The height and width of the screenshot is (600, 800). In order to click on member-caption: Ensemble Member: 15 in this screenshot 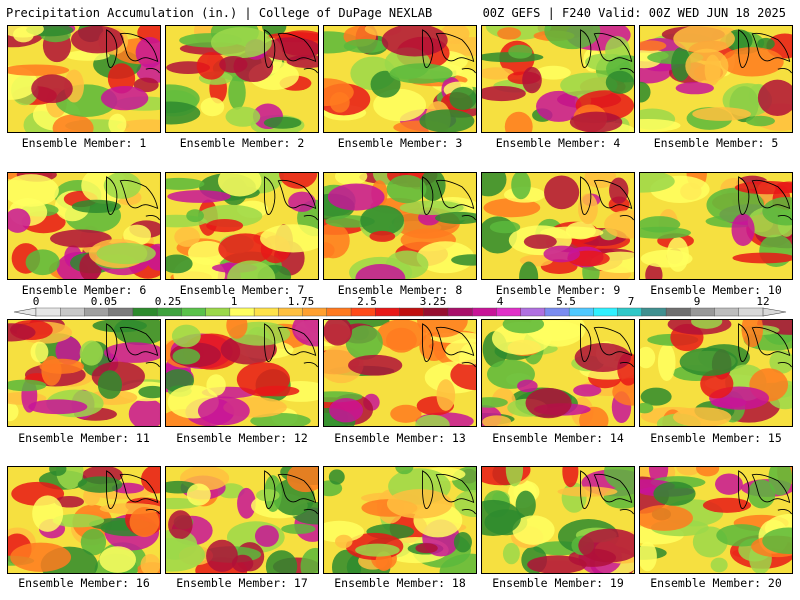, I will do `click(716, 438)`.